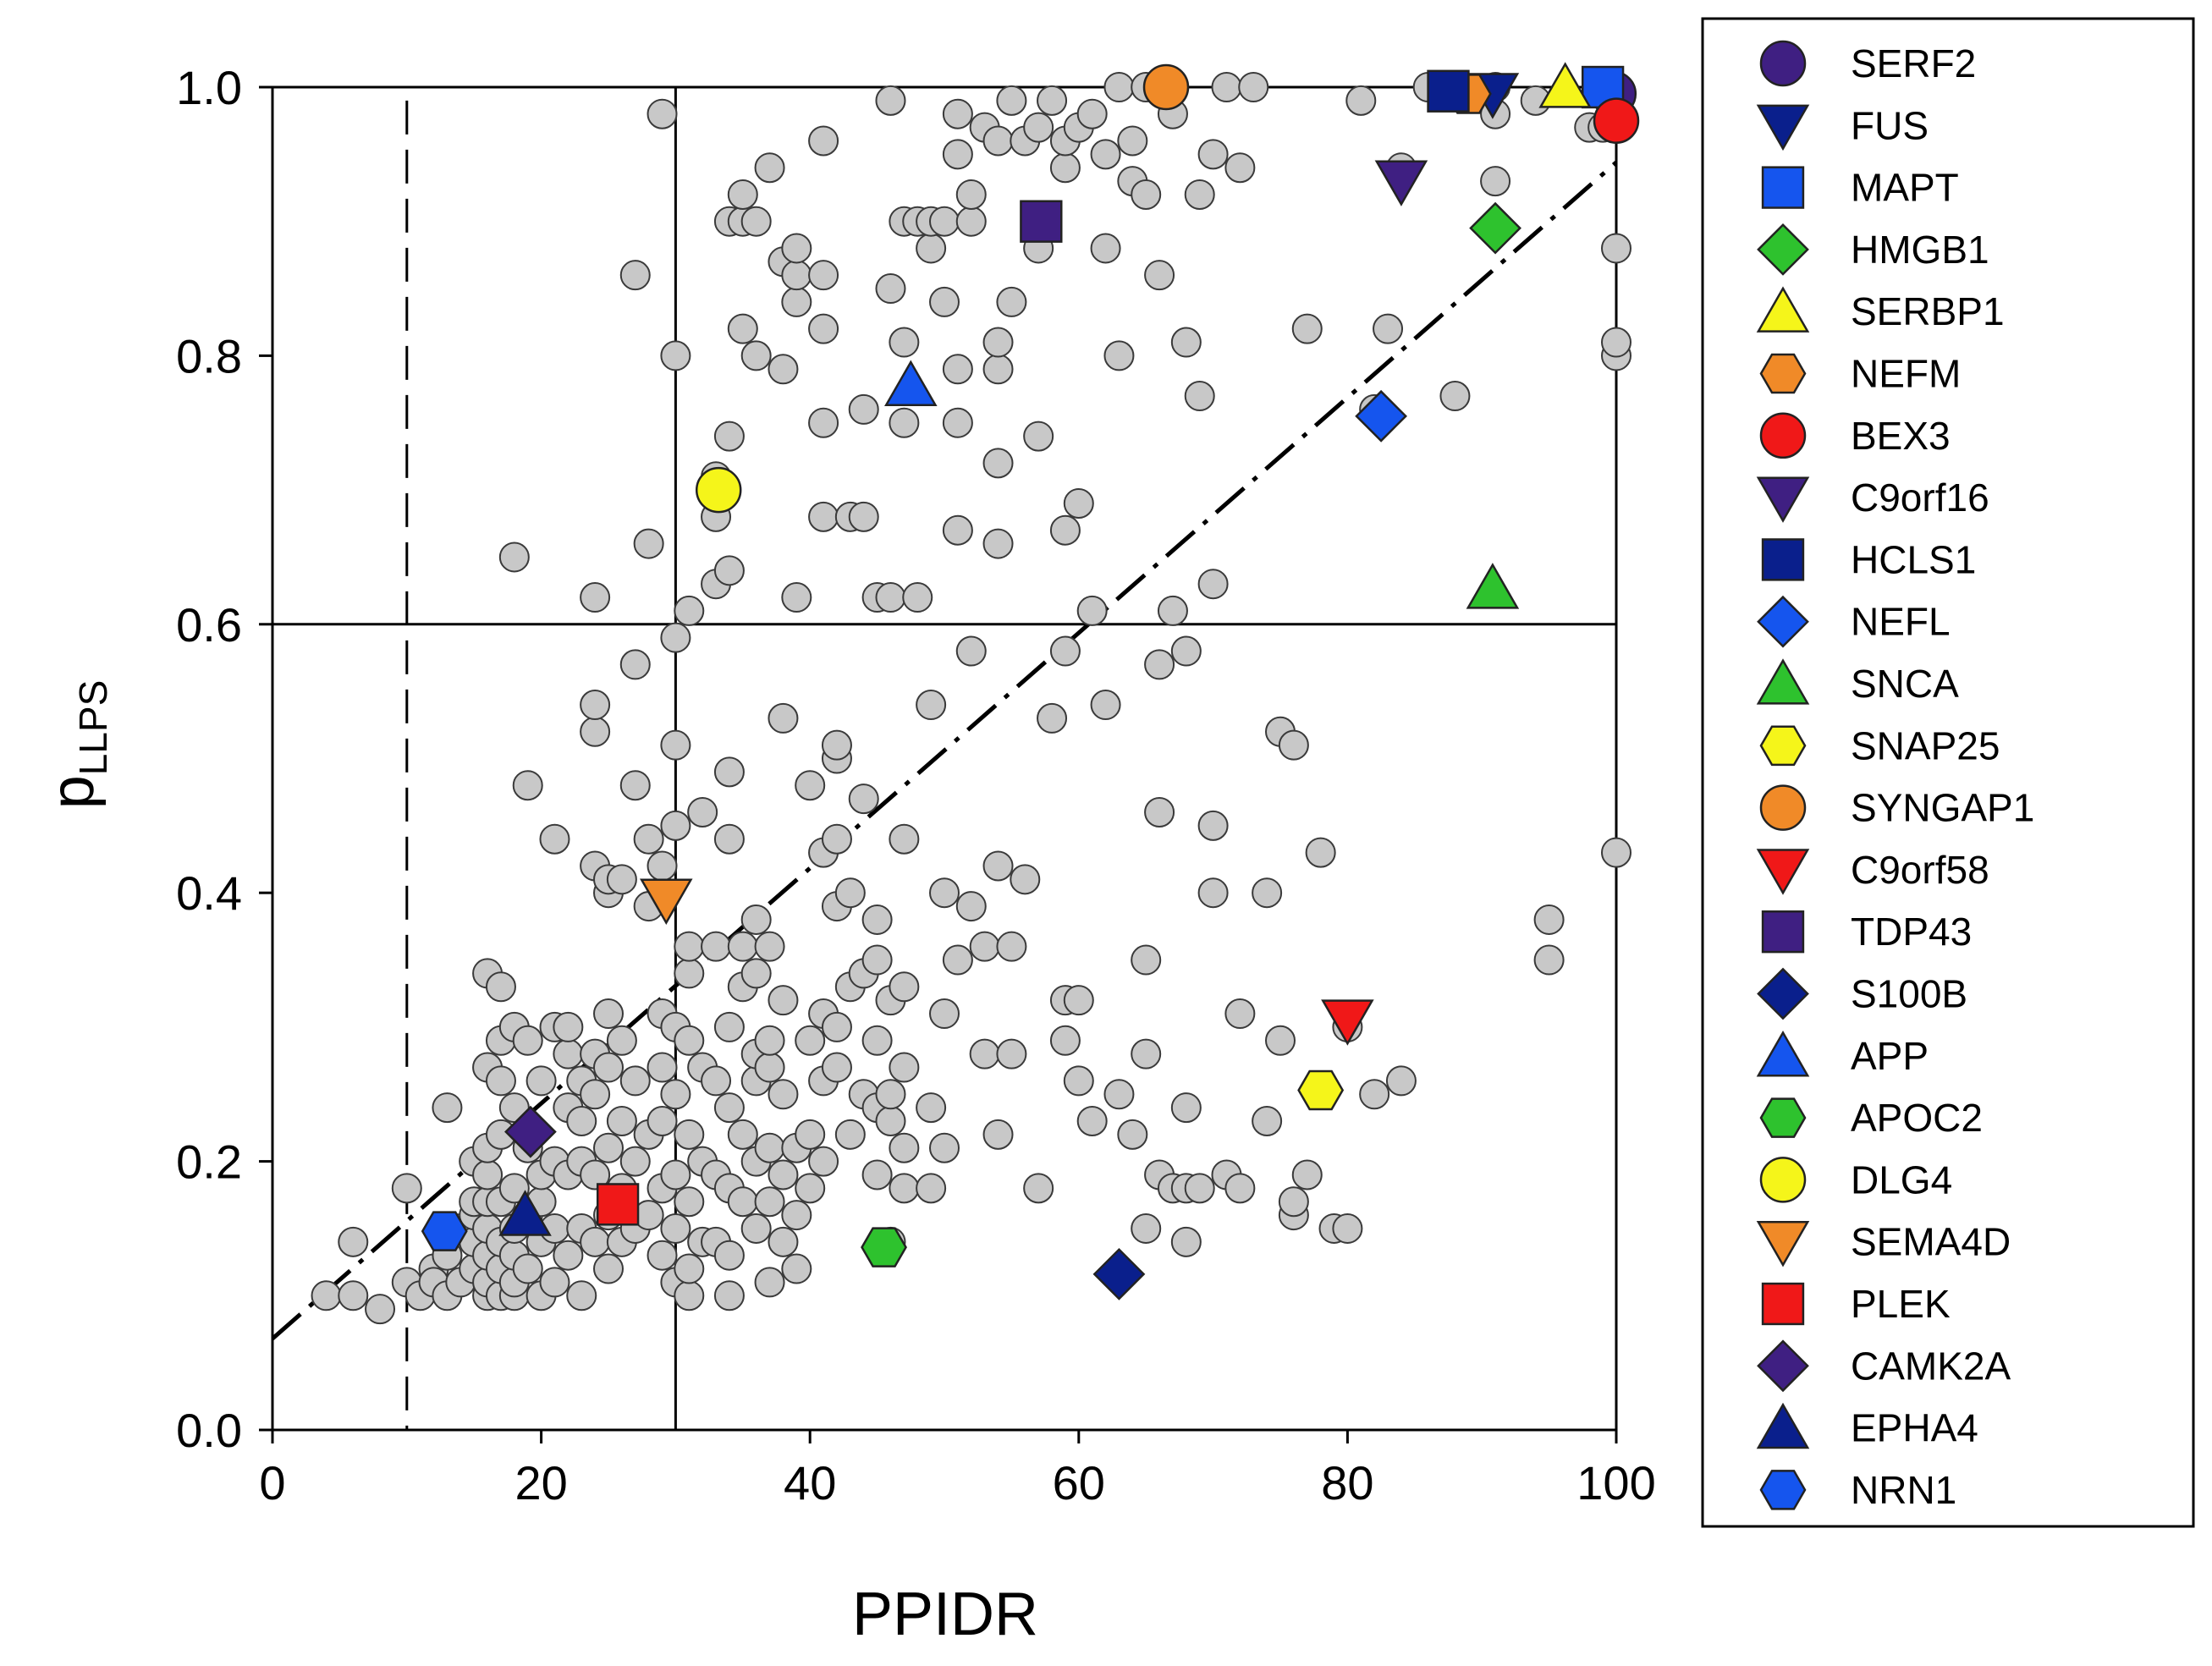  Describe the element at coordinates (530, 1131) in the screenshot. I see `point-camk2a` at that location.